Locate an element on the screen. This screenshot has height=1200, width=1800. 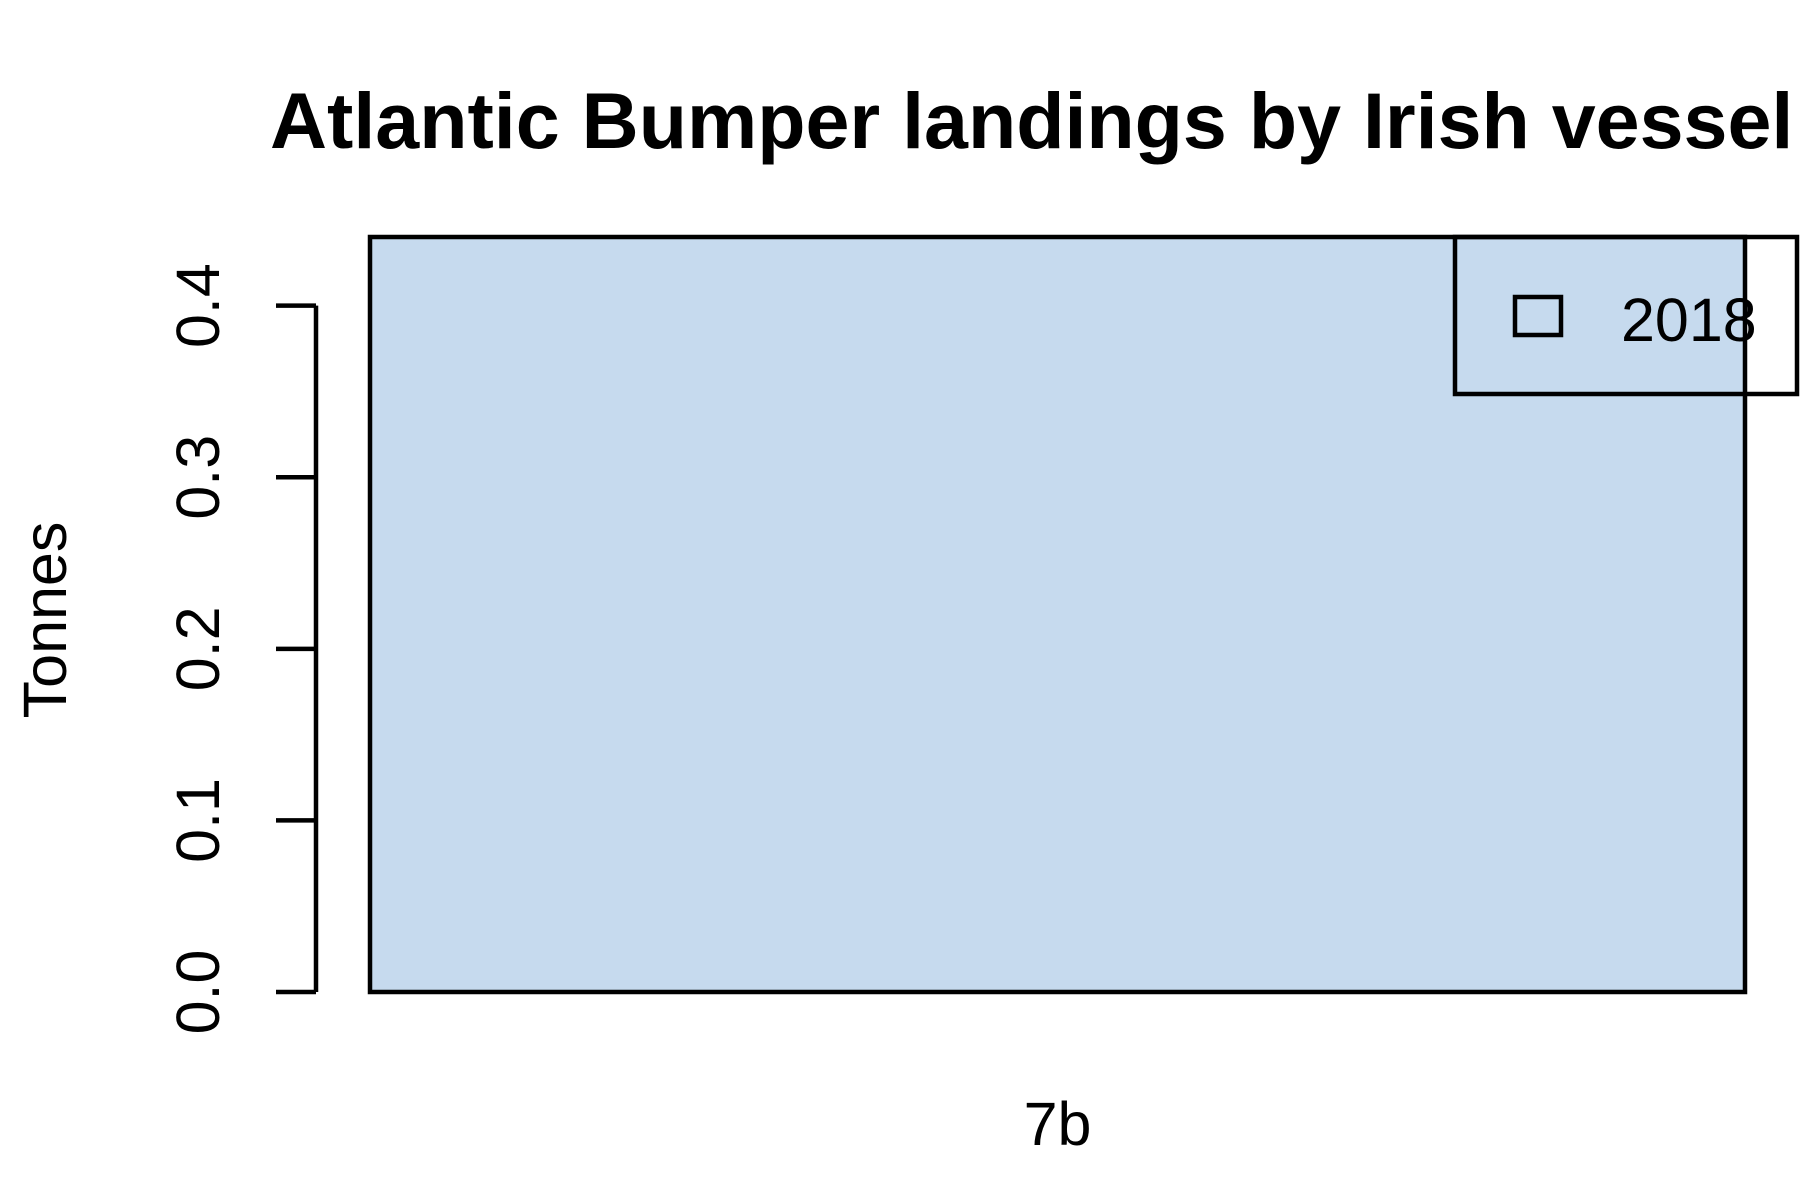
category-label: 7b is located at coordinates (1058, 1124).